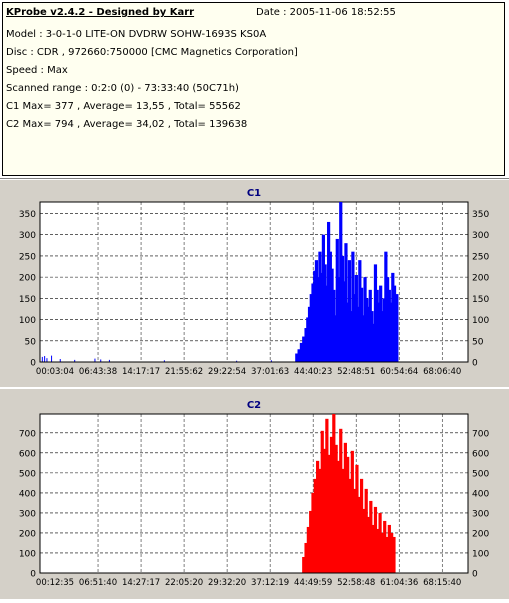 Image resolution: width=509 pixels, height=603 pixels. I want to click on x-tick-label: 61:04:36, so click(399, 583).